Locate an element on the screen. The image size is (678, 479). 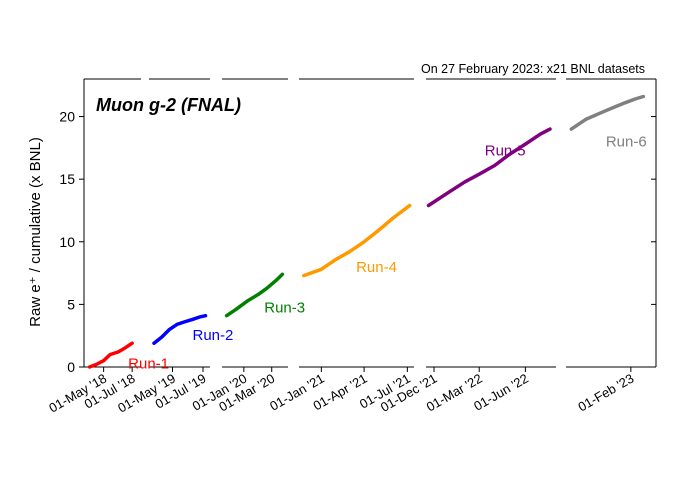
run-label-run-6: Run-6 is located at coordinates (626, 142).